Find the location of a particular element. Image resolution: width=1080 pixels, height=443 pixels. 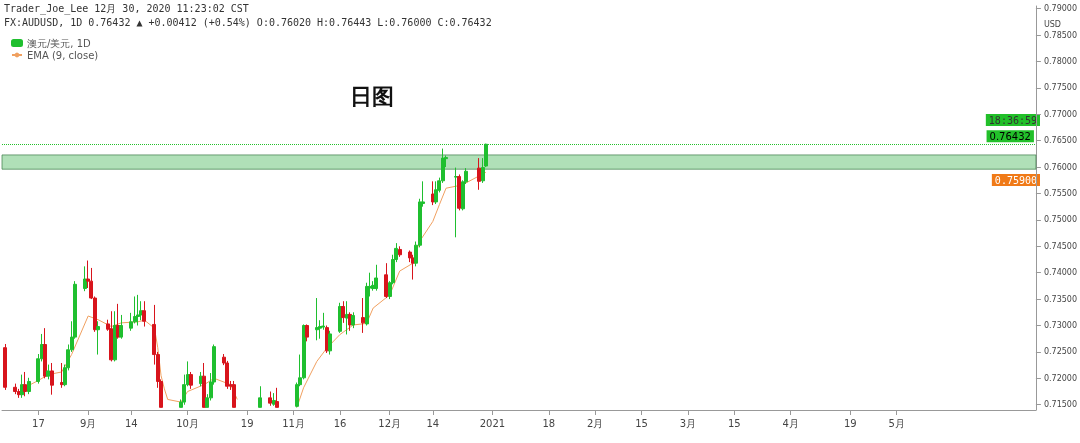

y-tick-label: 0.77000 is located at coordinates (1060, 114).